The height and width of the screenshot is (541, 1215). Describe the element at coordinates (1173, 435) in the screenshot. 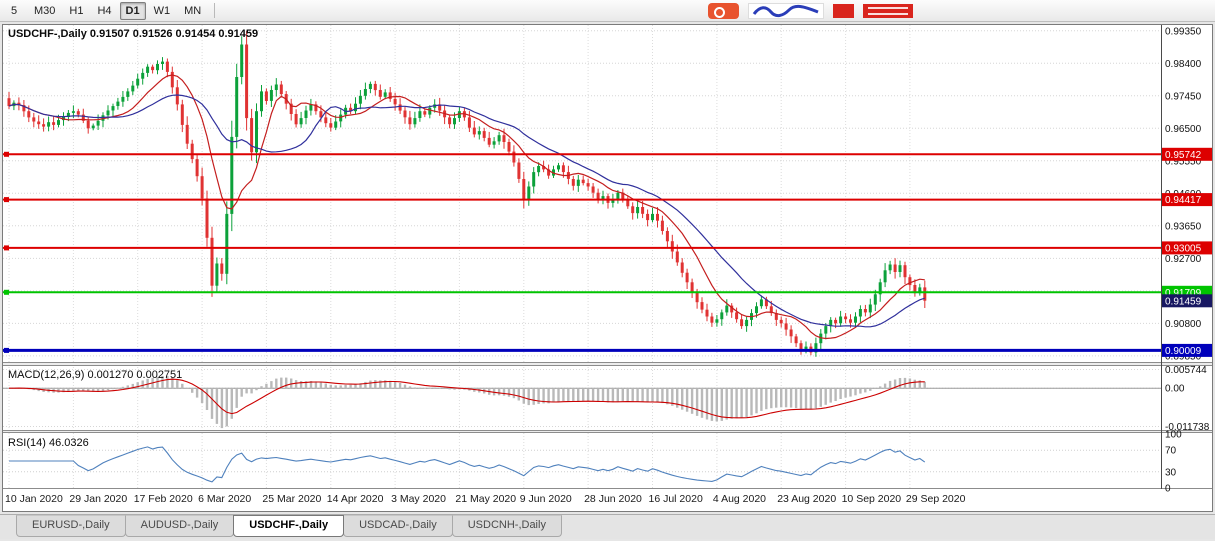

I see `svg-text: 100` at that location.